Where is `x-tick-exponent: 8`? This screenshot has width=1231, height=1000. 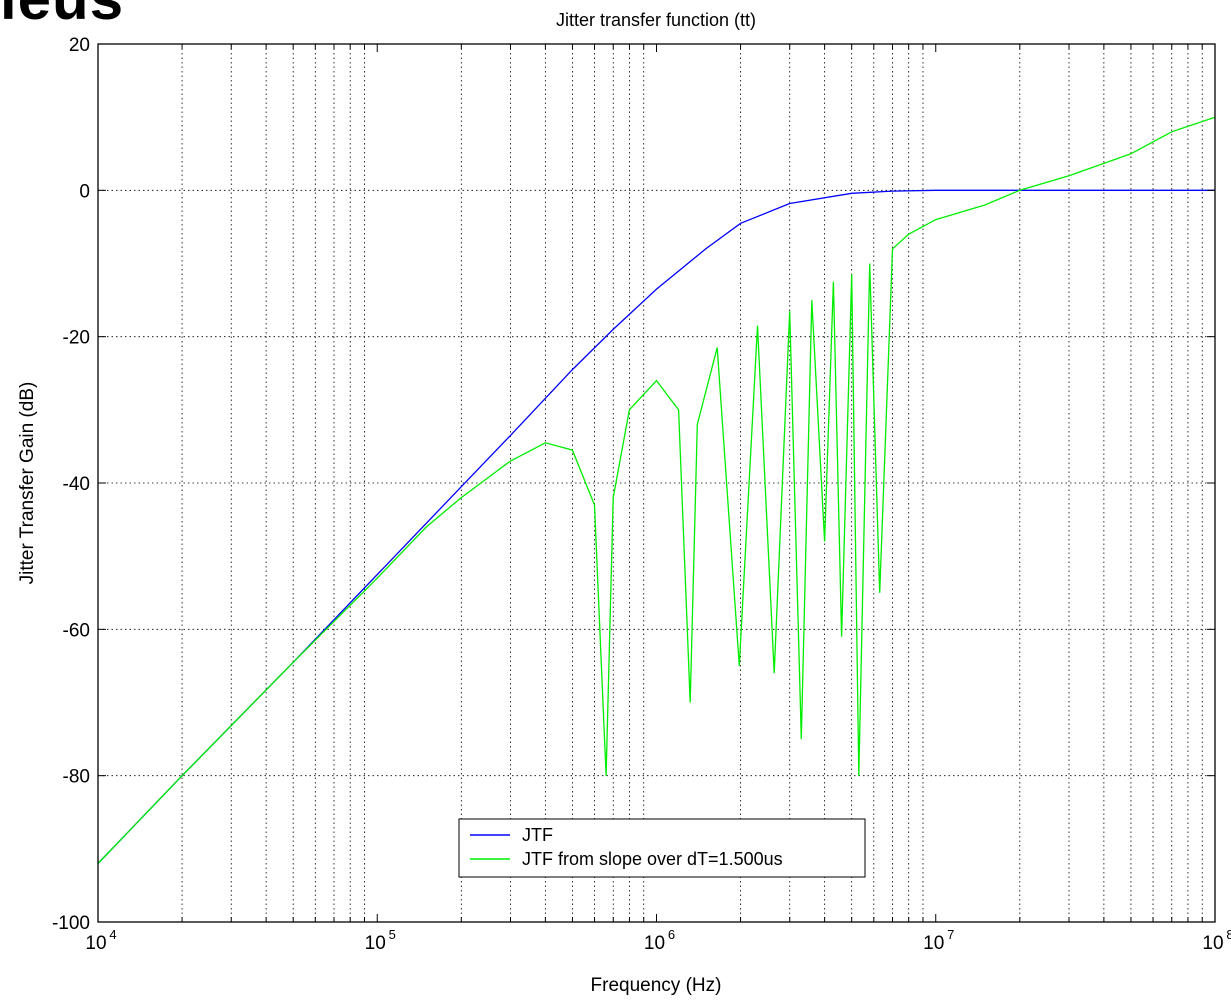
x-tick-exponent: 8 is located at coordinates (1228, 934).